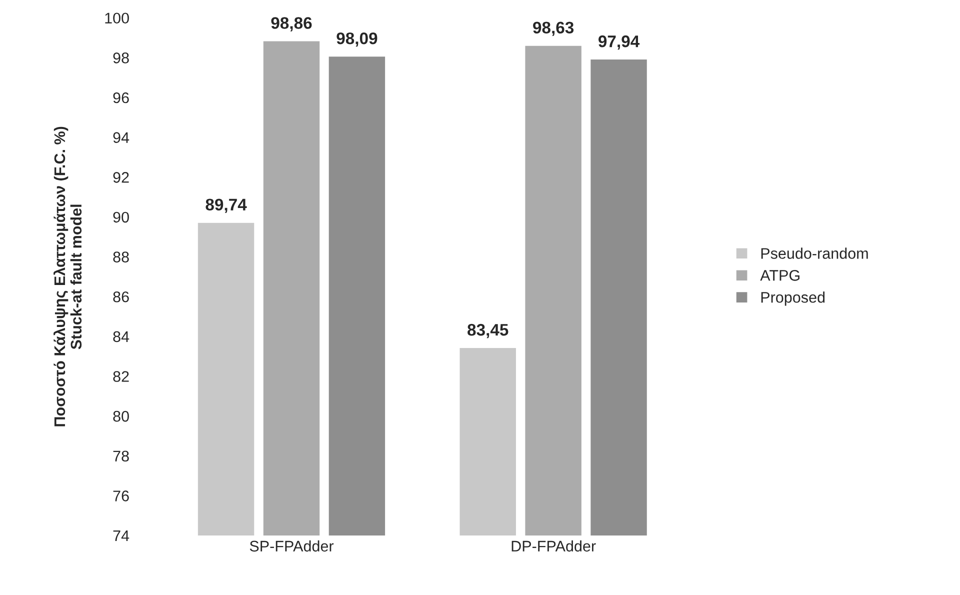 This screenshot has height=595, width=960. I want to click on y-tick-label: 100, so click(117, 18).